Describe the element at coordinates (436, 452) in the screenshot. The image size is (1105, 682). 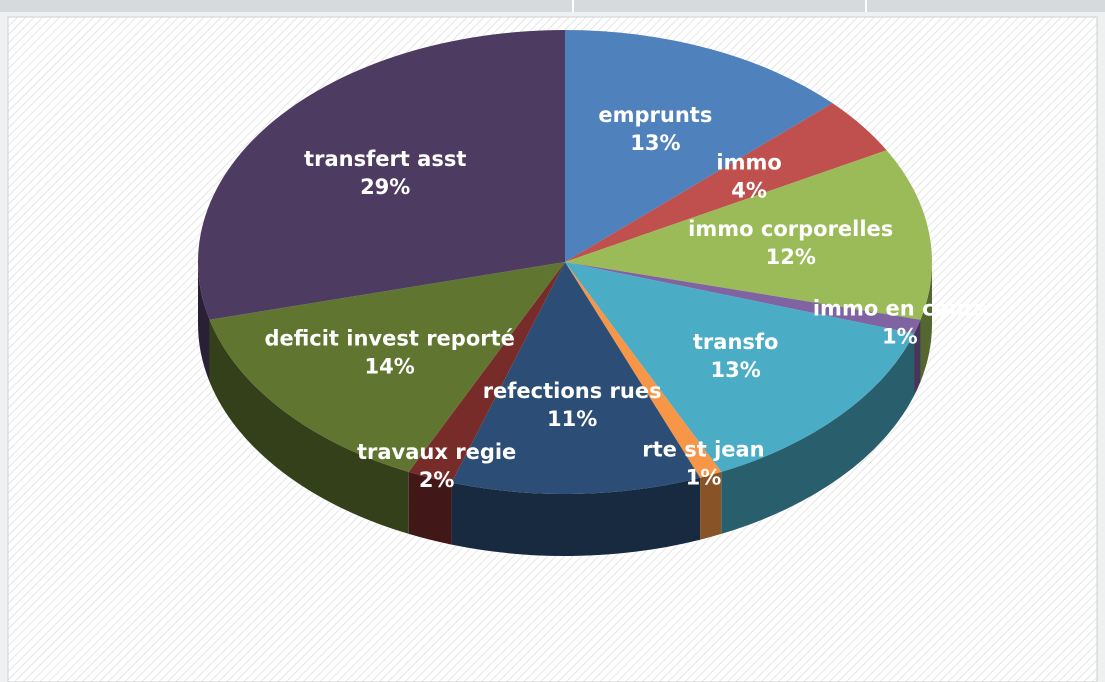
I see `slice-label: travaux regie` at that location.